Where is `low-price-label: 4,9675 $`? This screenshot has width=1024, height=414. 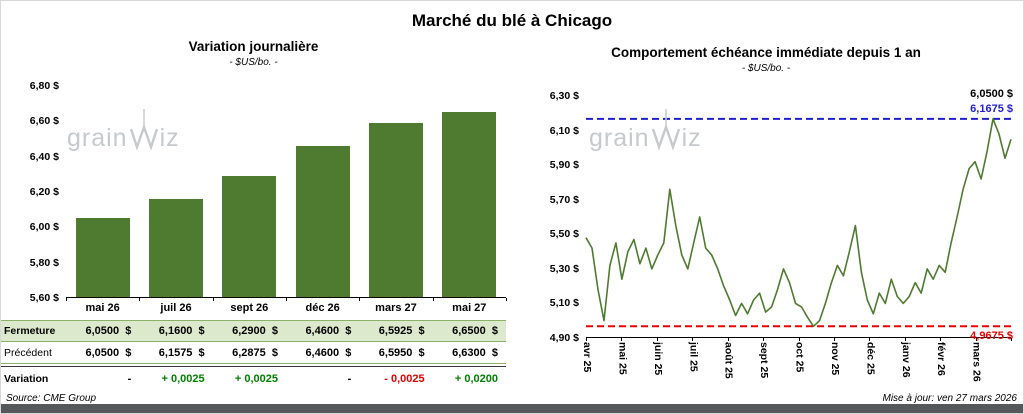
low-price-label: 4,9675 $ is located at coordinates (991, 336).